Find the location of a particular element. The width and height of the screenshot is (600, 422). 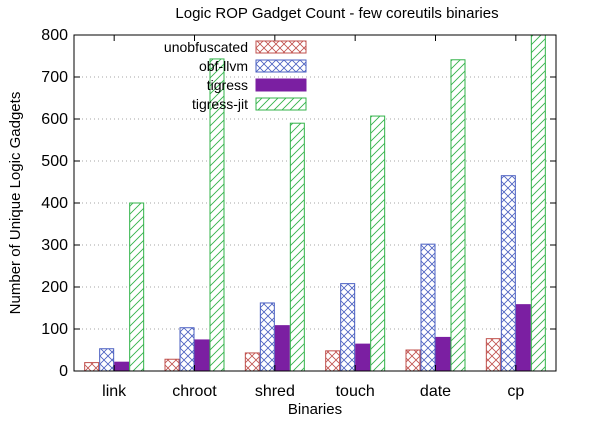

bar-date-tigress-jit is located at coordinates (458, 215).